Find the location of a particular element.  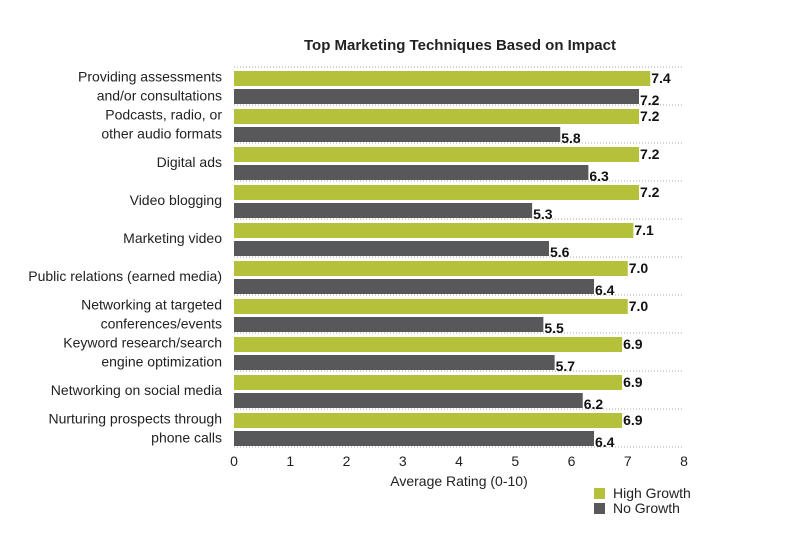

data-label: 6.3 is located at coordinates (599, 176).